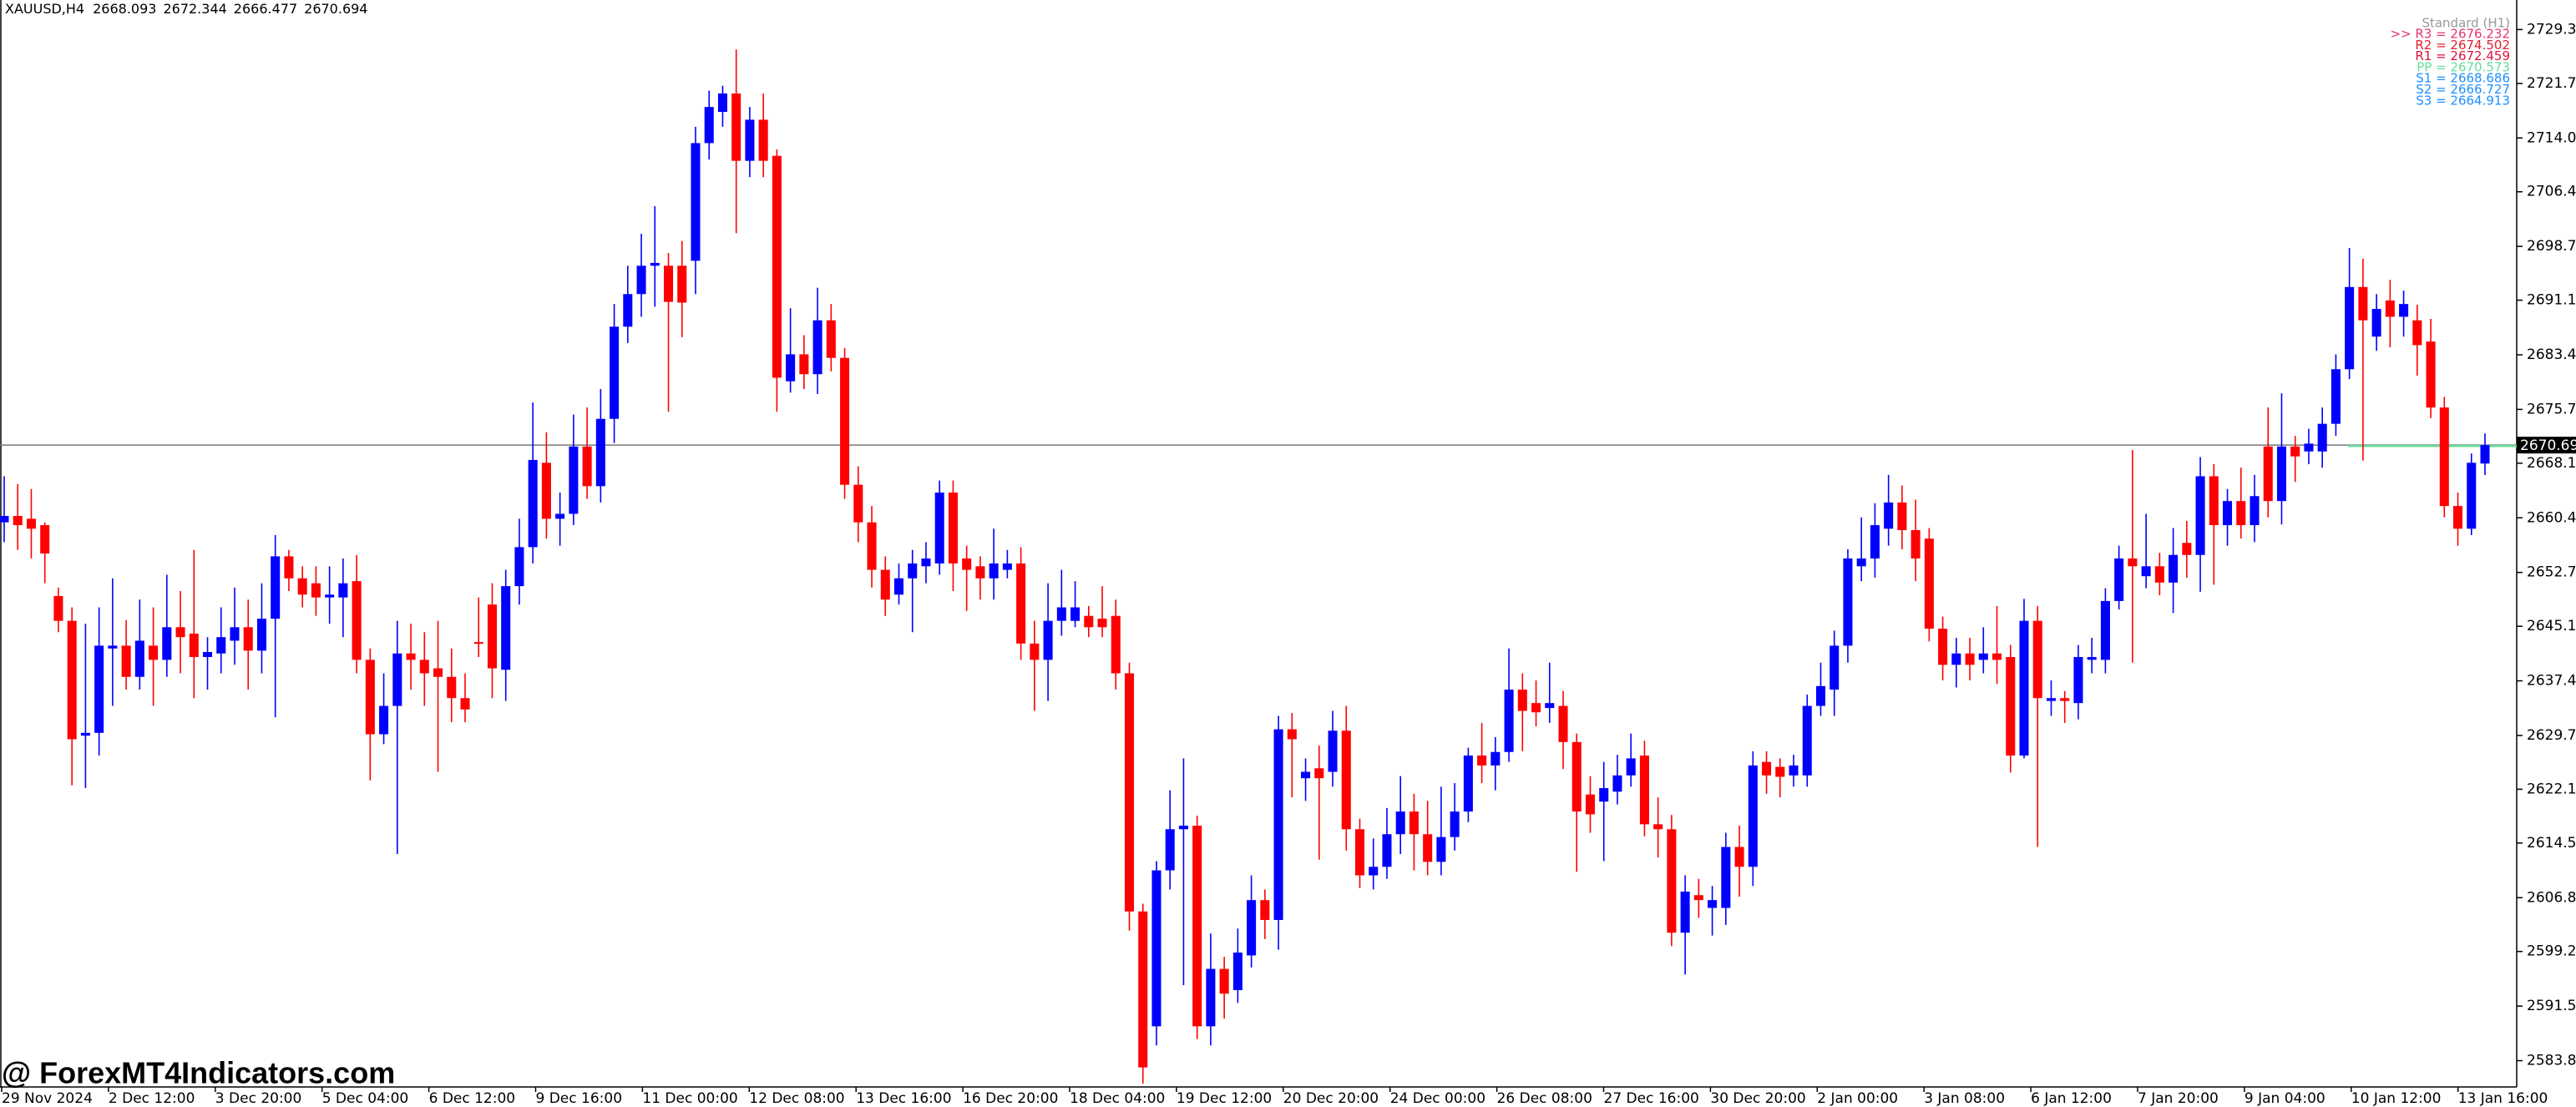  What do you see at coordinates (1858, 1098) in the screenshot?
I see `x-tick-label: 2 Jan 00:00` at bounding box center [1858, 1098].